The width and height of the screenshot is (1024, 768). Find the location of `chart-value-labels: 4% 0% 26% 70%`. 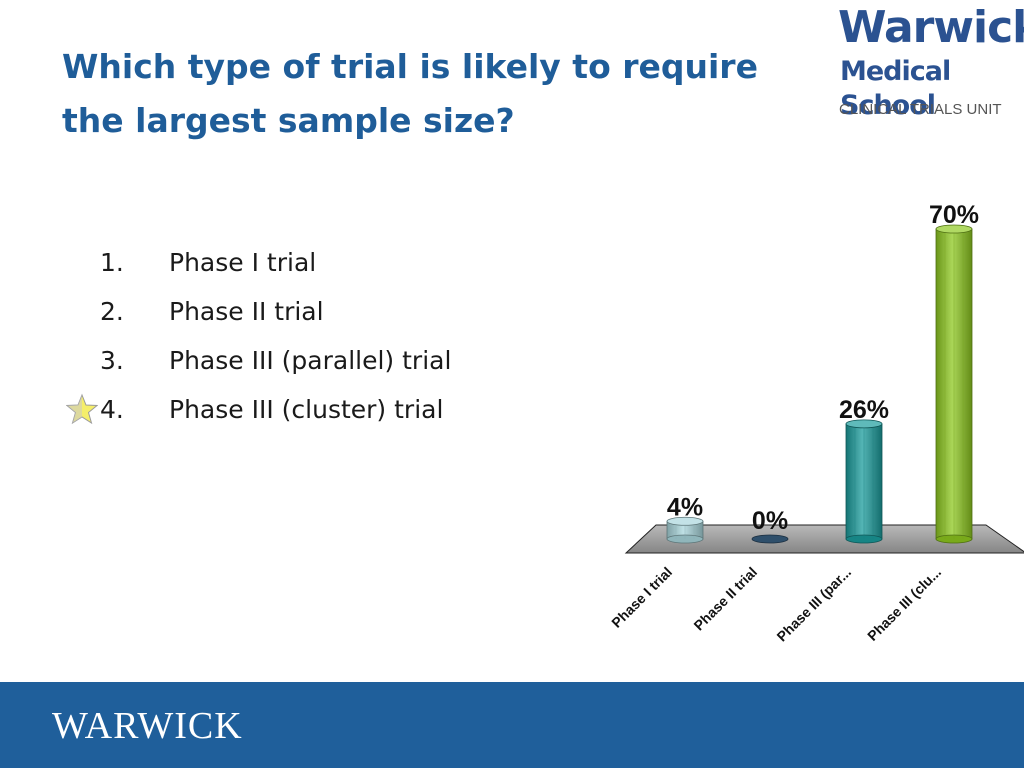

chart-value-labels: 4% 0% 26% 70% is located at coordinates (823, 368).